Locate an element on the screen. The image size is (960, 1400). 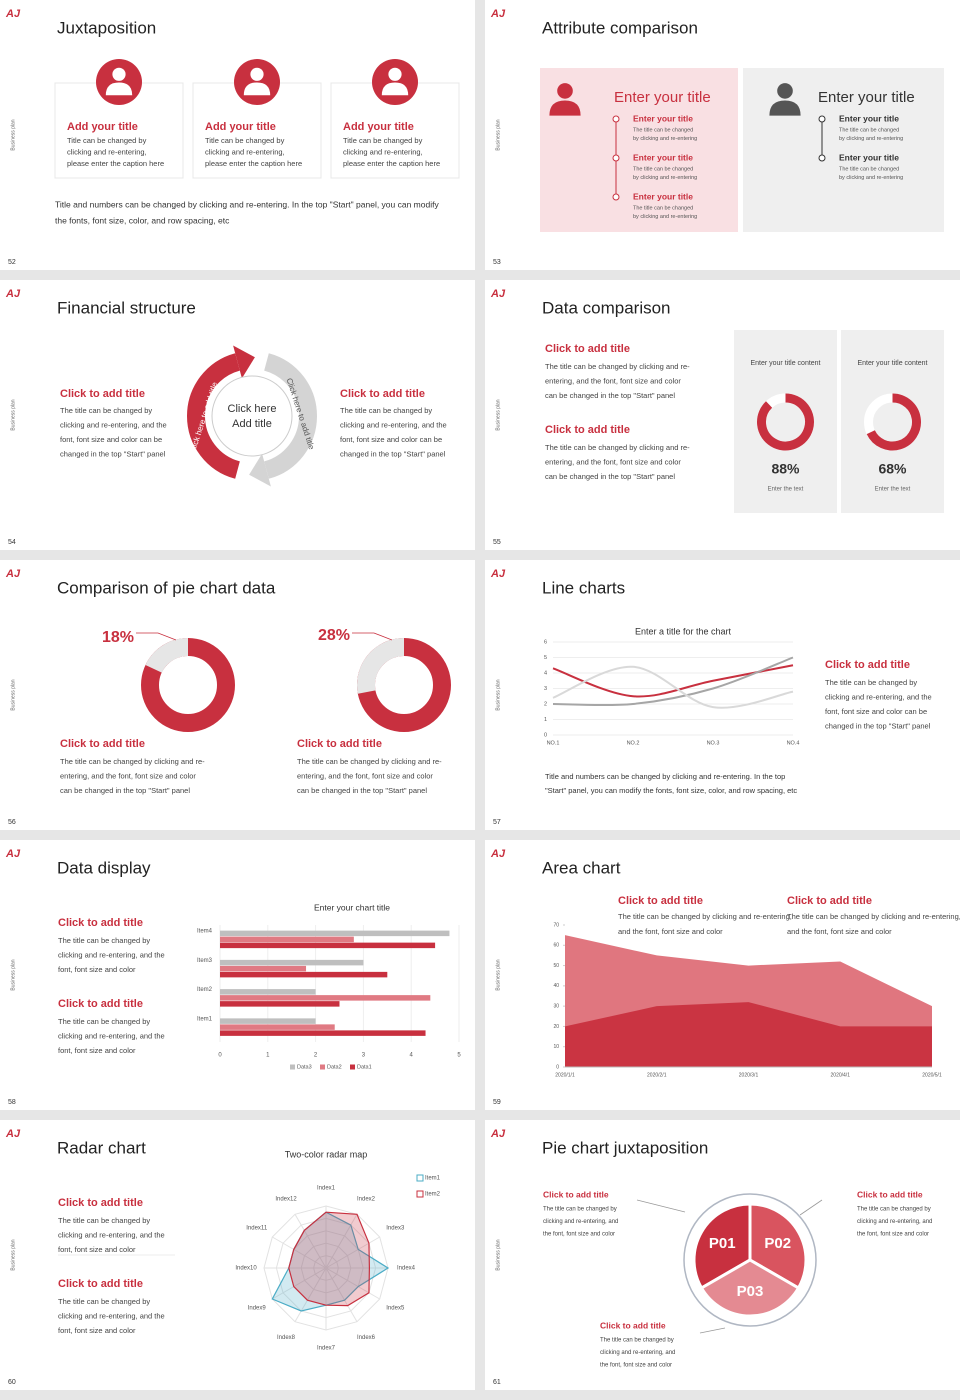
y-tick-label: Item3 is located at coordinates (205, 961).